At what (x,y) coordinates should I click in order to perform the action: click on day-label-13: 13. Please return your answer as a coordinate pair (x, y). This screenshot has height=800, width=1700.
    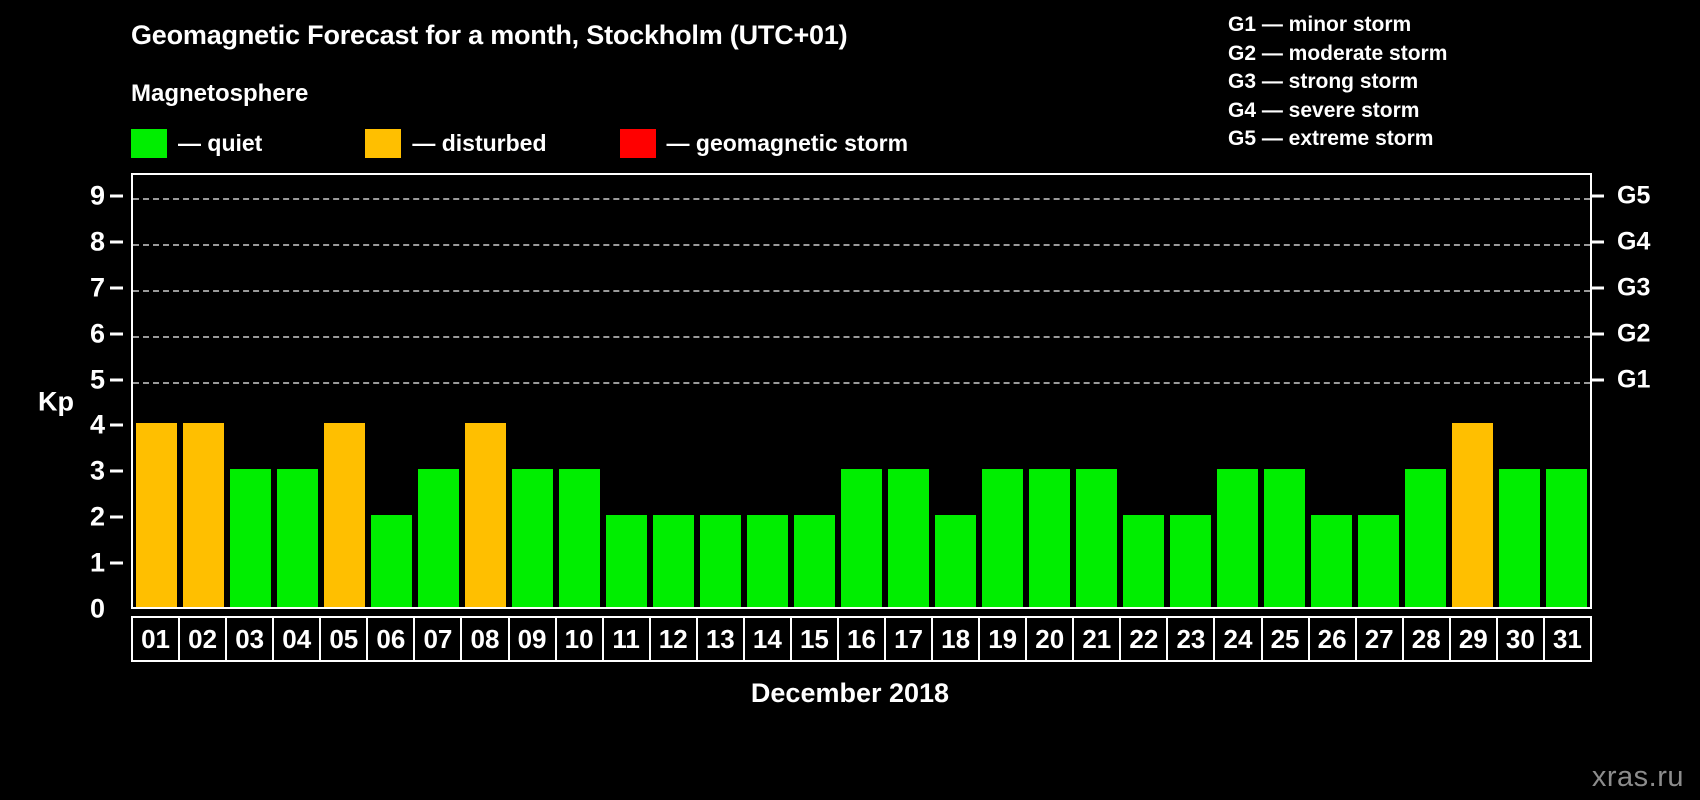
    Looking at the image, I should click on (720, 639).